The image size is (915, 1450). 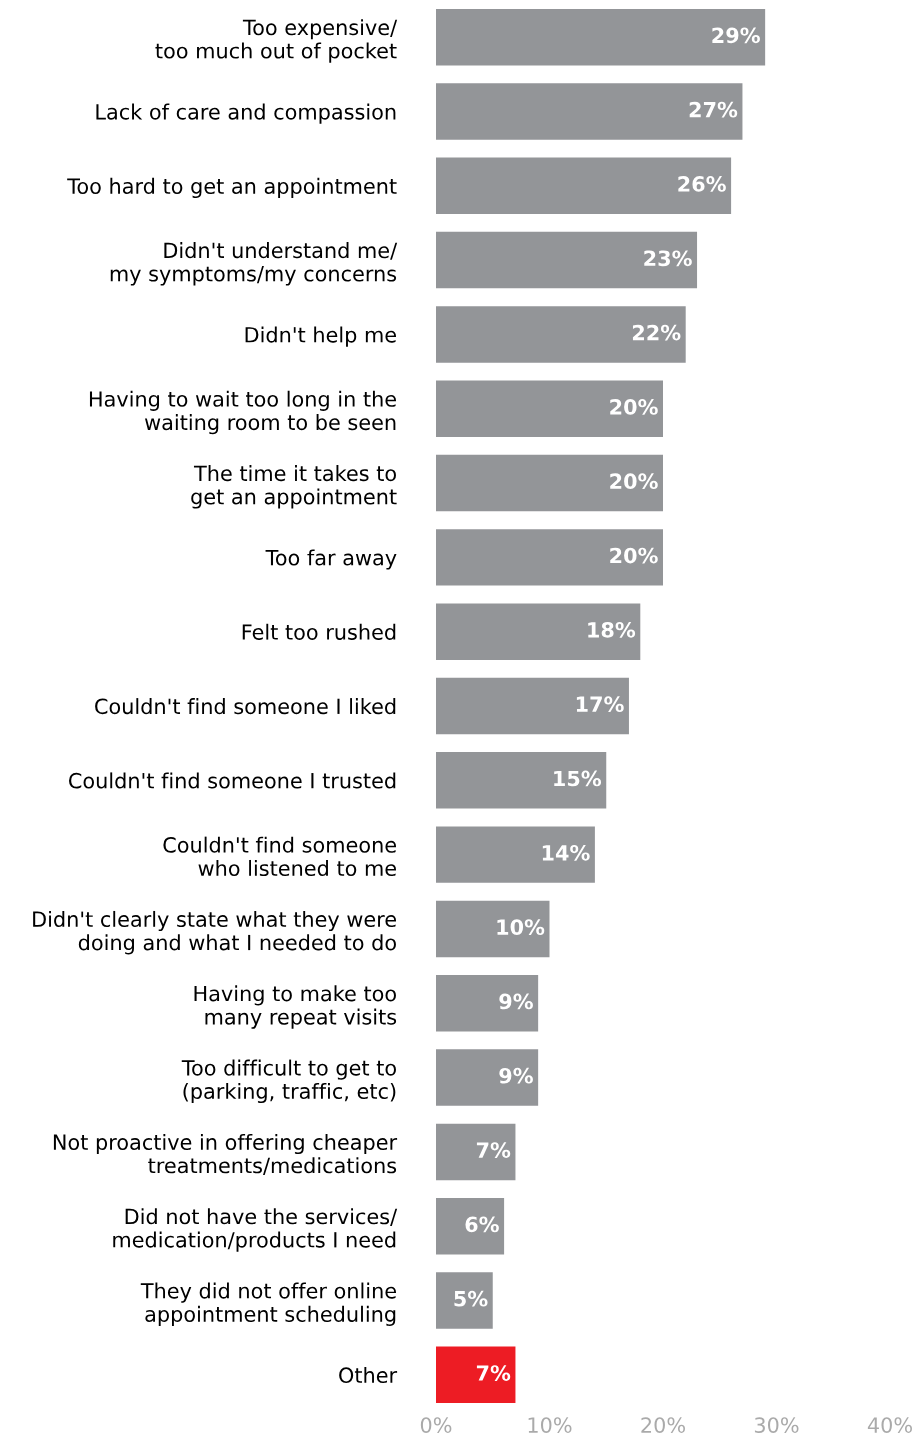 I want to click on x-tick-label: 20%, so click(x=663, y=1425).